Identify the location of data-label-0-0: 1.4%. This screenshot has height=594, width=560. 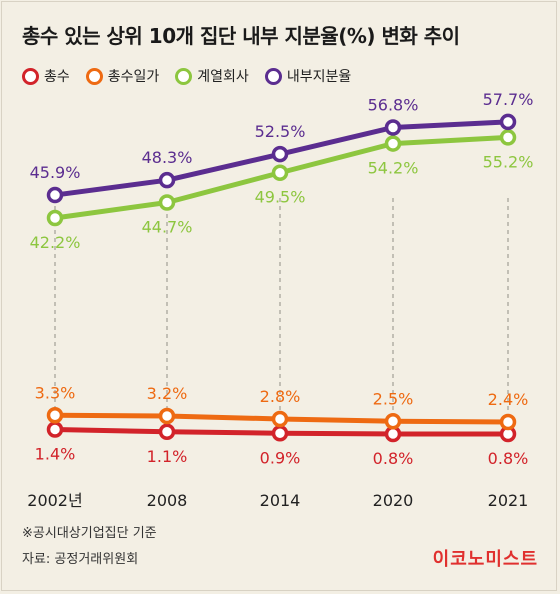
(55, 454).